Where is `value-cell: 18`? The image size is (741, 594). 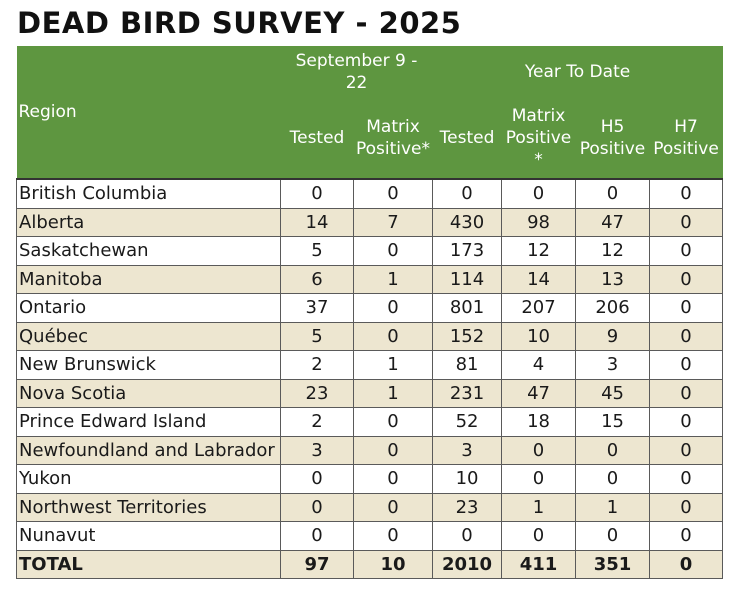
value-cell: 18 is located at coordinates (539, 422).